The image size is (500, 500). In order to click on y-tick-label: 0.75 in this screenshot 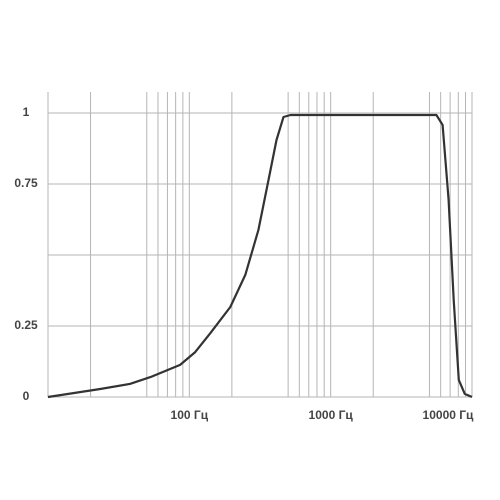, I will do `click(26, 183)`.